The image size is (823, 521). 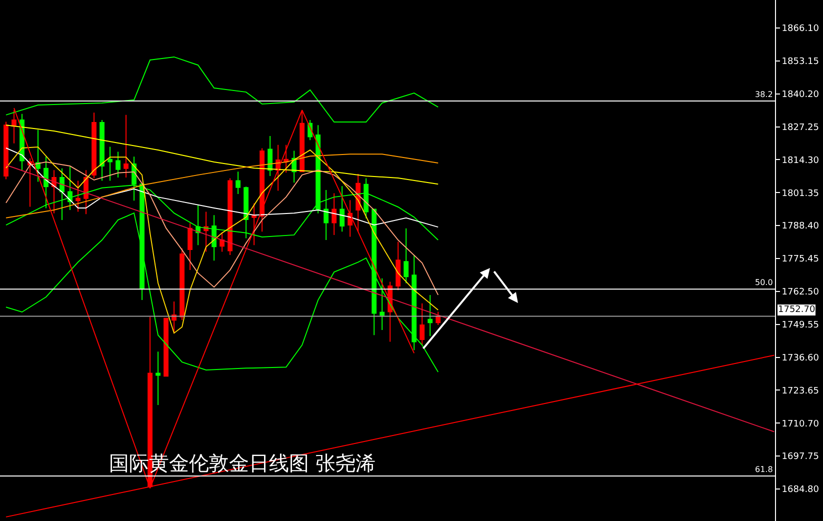 What do you see at coordinates (797, 310) in the screenshot?
I see `ref-line-label: 1752.70` at bounding box center [797, 310].